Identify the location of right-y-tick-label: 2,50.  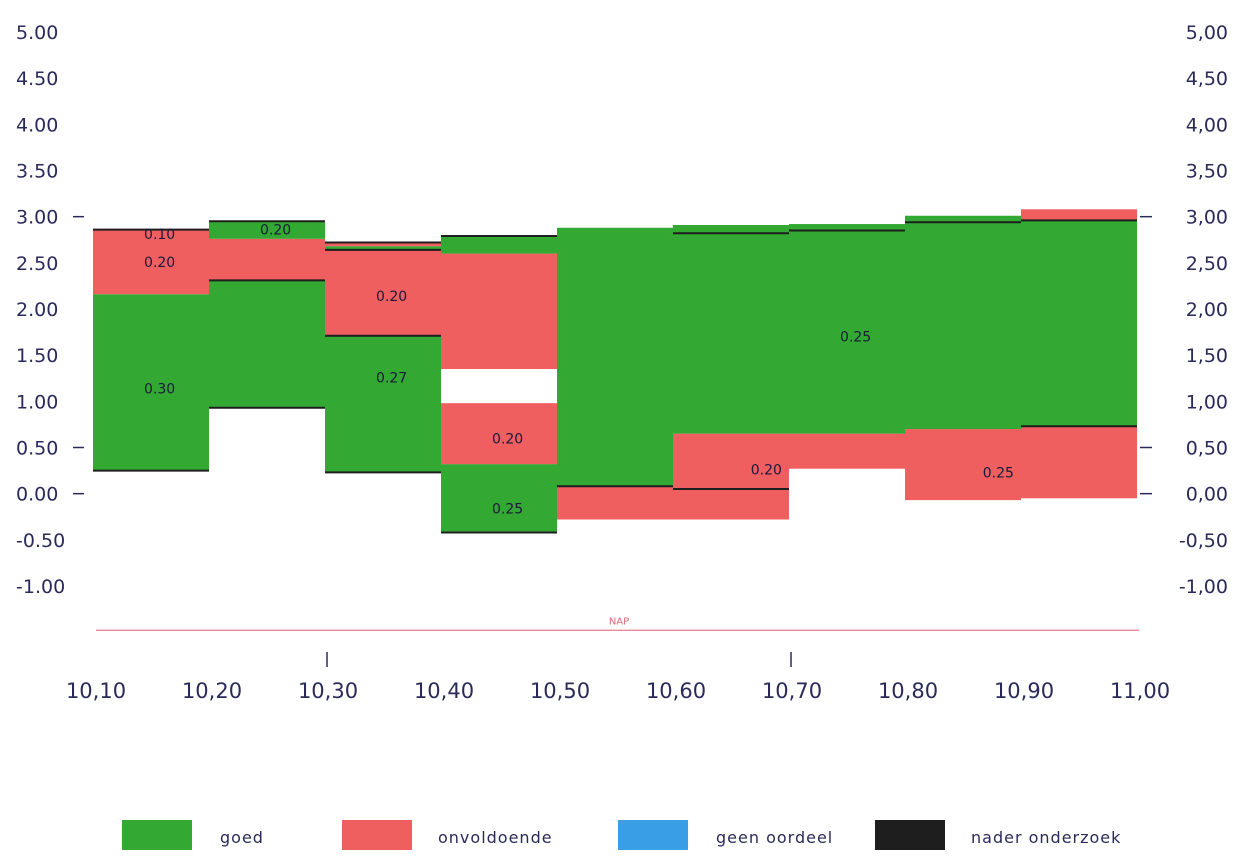
(1207, 264).